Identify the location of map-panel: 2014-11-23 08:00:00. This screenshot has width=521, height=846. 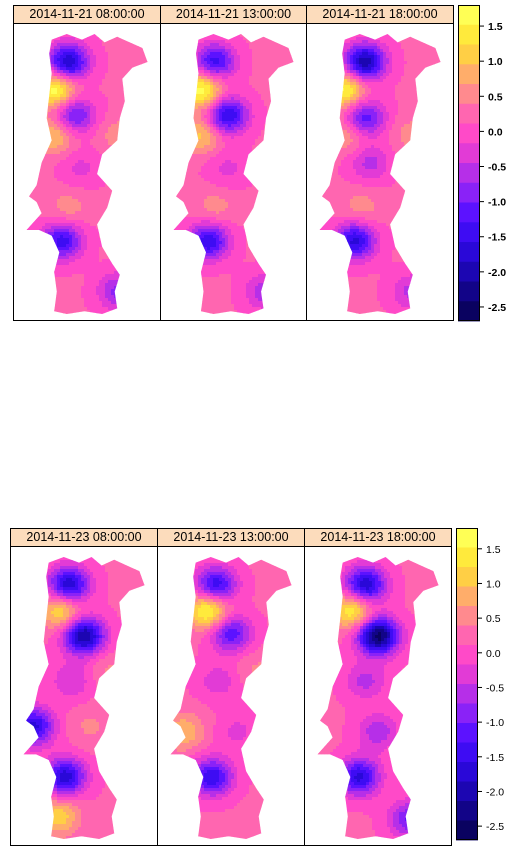
(84, 687).